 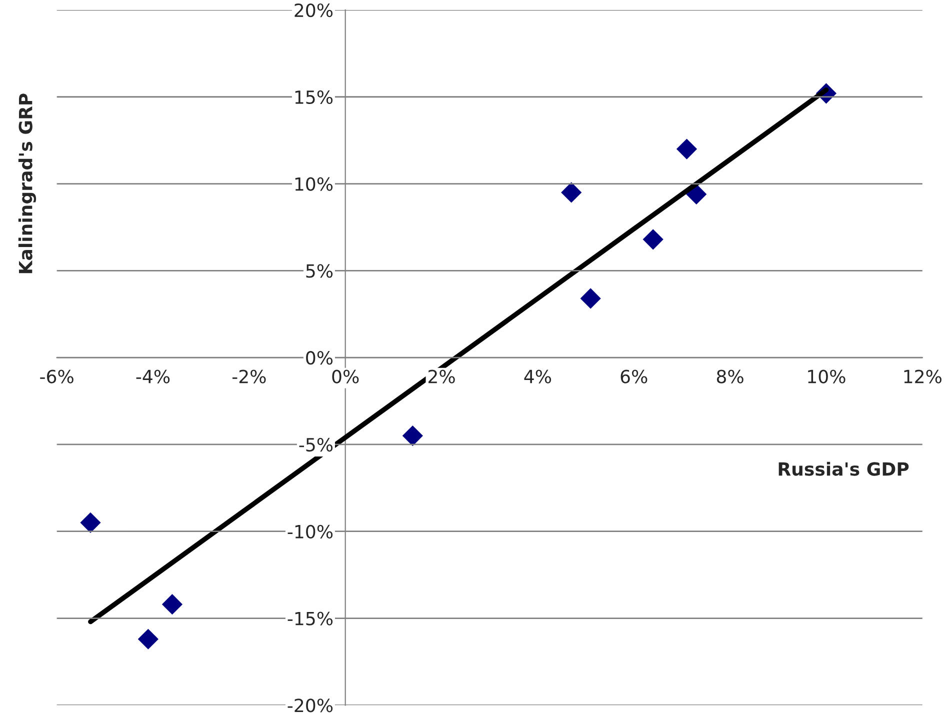 What do you see at coordinates (538, 377) in the screenshot?
I see `x-tick-label: 4%` at bounding box center [538, 377].